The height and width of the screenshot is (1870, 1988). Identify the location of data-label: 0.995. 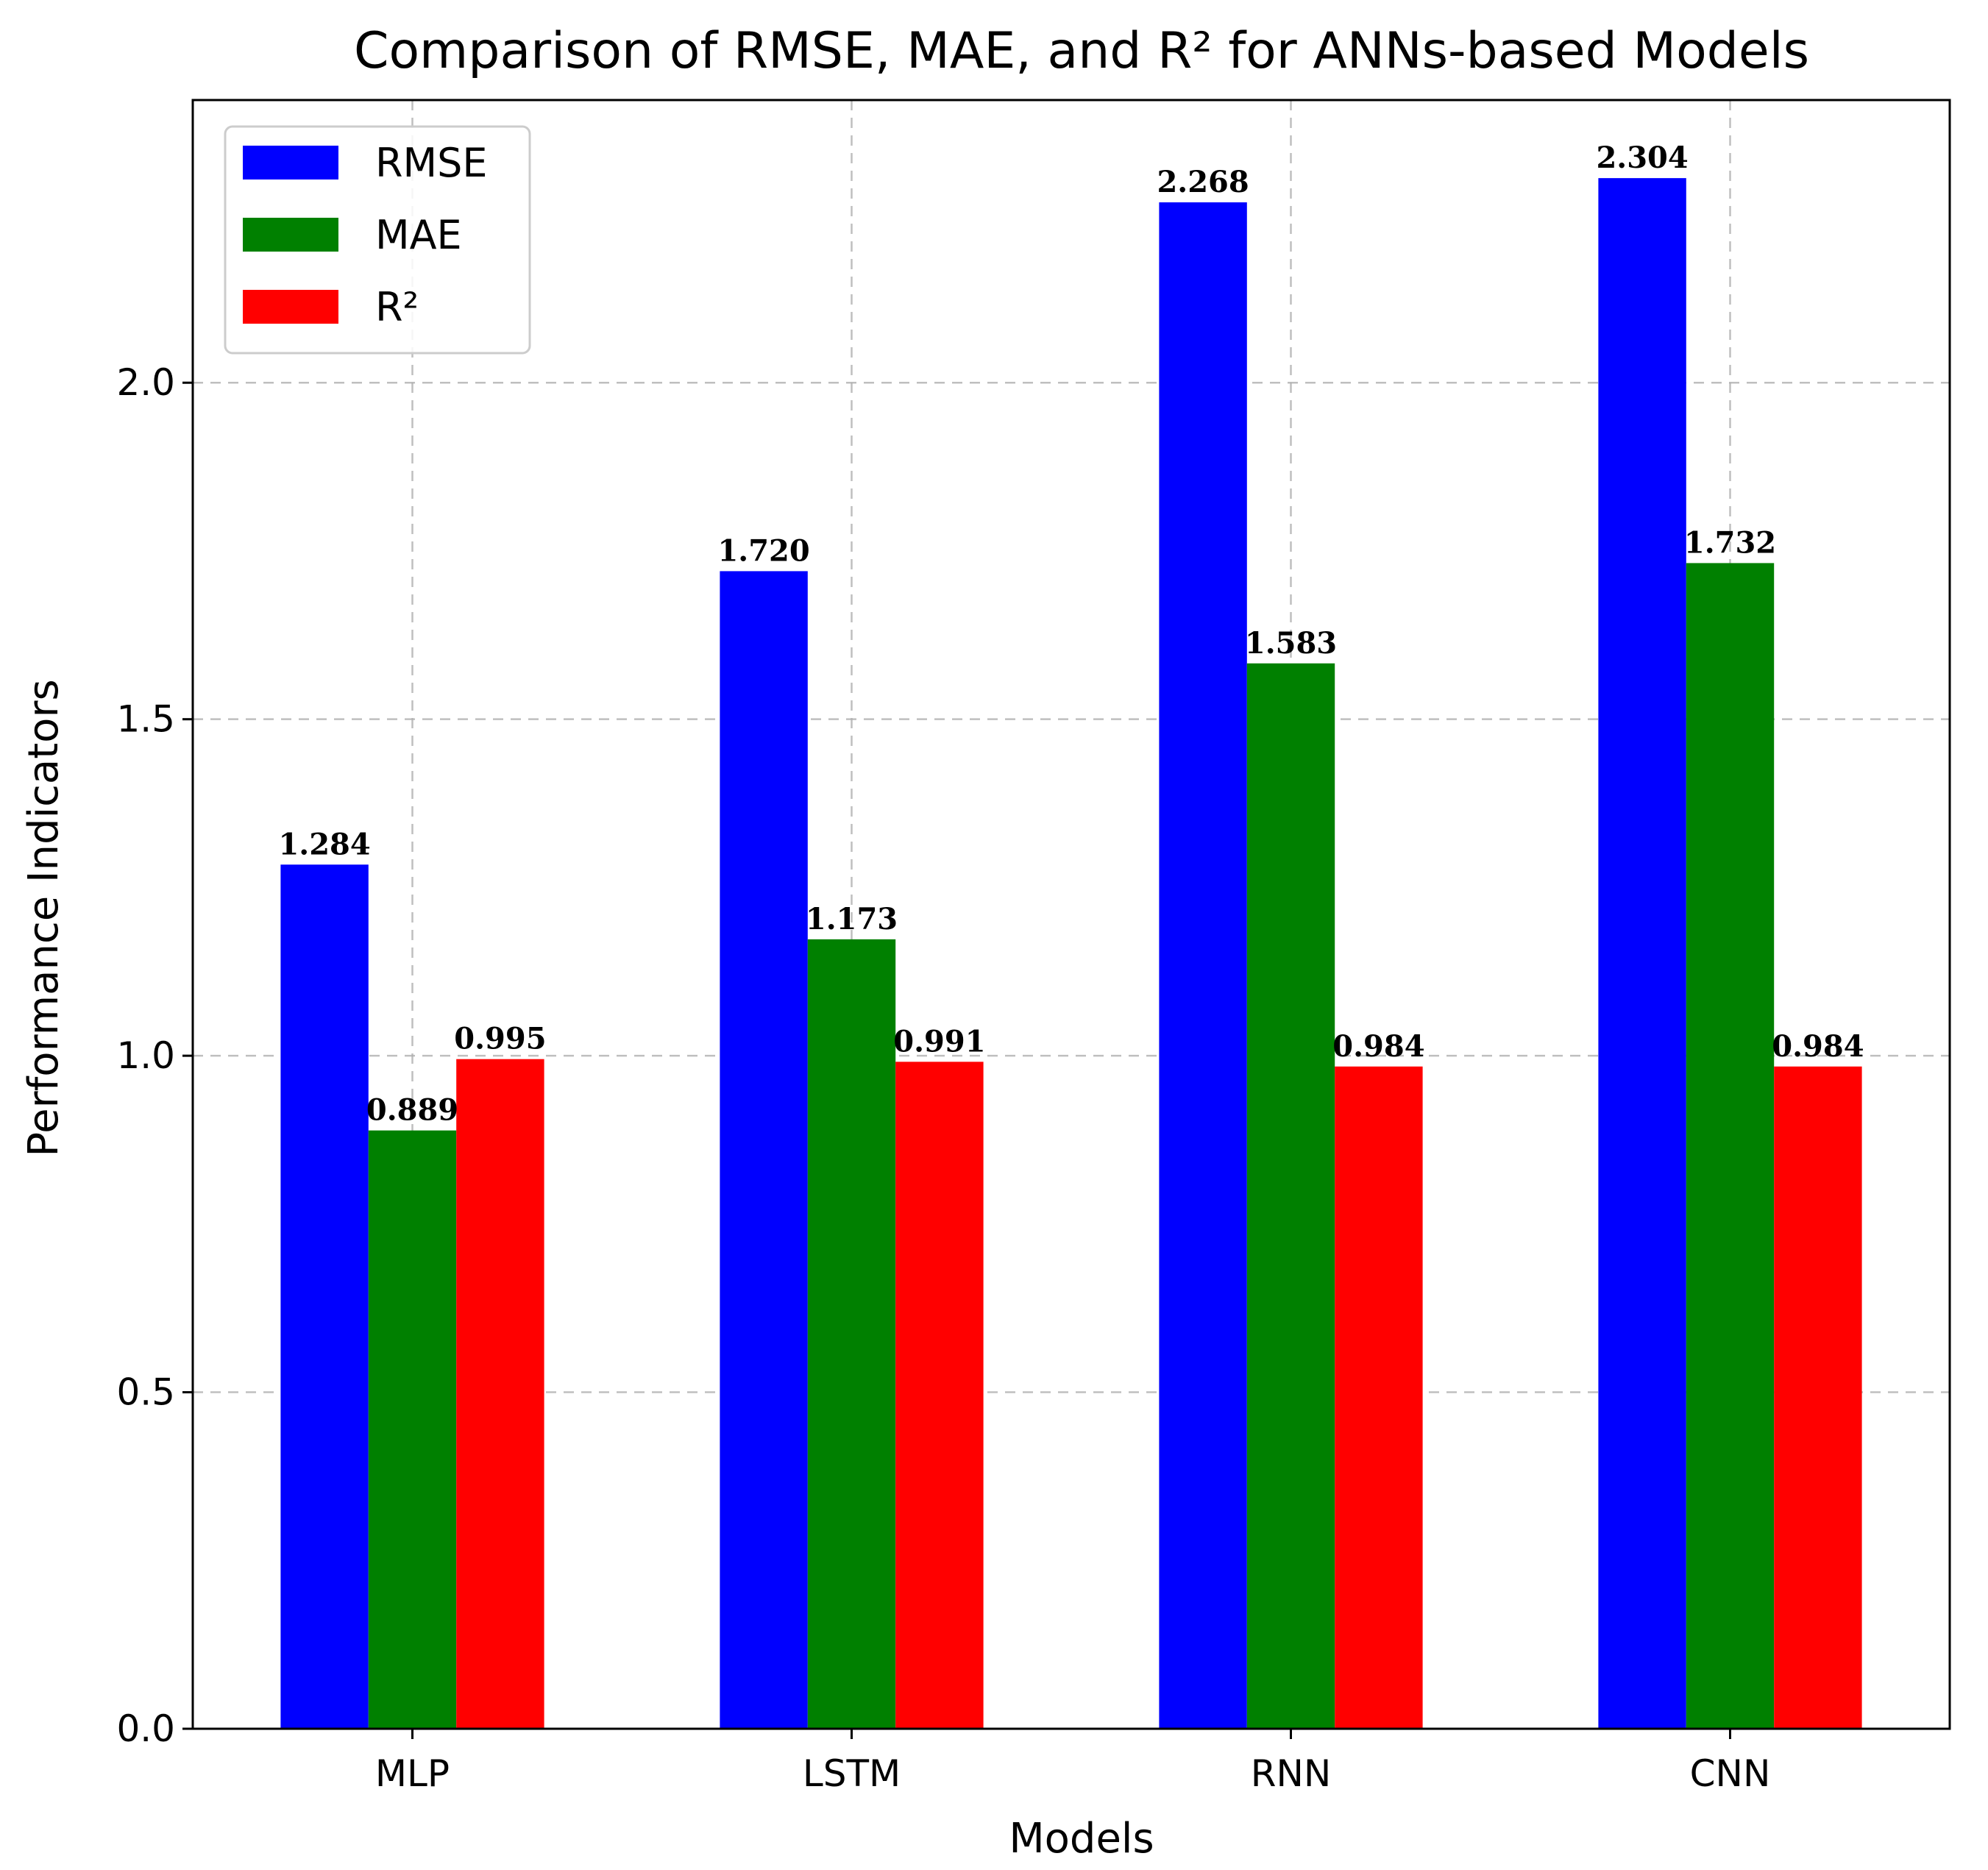
(500, 1039).